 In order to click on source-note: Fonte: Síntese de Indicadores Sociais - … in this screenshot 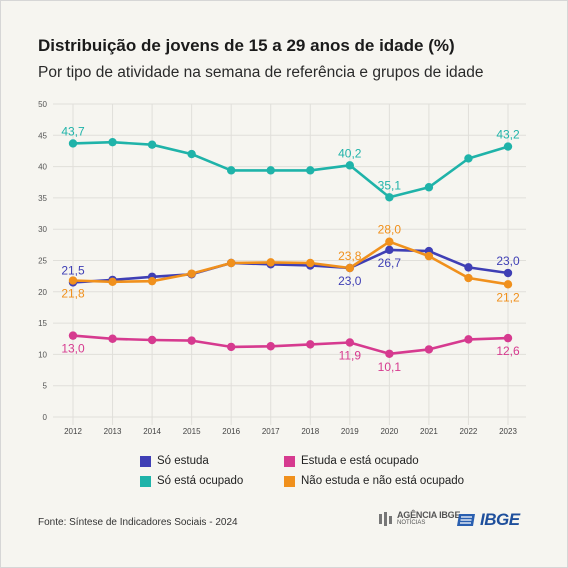, I will do `click(138, 522)`.